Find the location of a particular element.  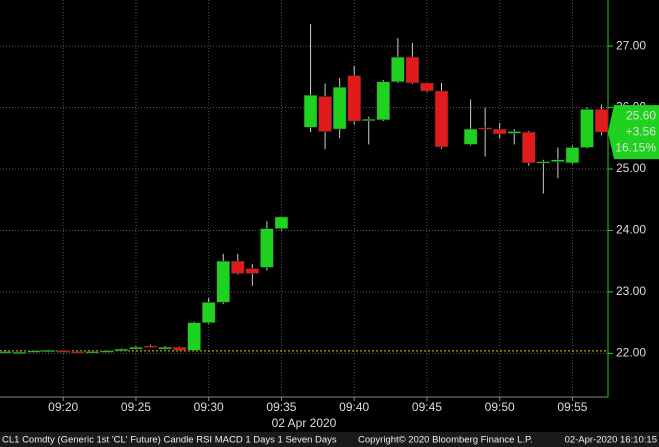

x-tick-label: 09:55 is located at coordinates (572, 407).